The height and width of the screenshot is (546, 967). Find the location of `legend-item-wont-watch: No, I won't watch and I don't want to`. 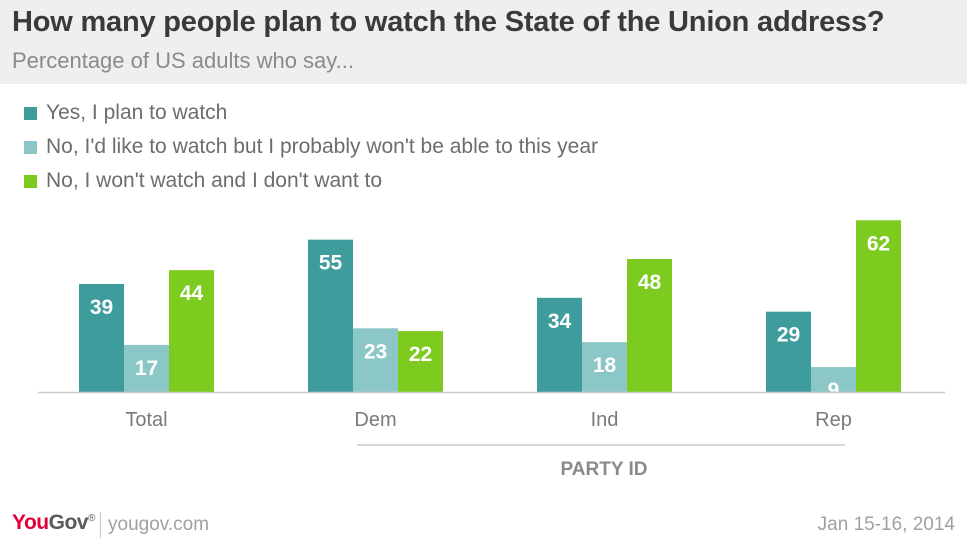

legend-item-wont-watch: No, I won't watch and I don't want to is located at coordinates (311, 181).